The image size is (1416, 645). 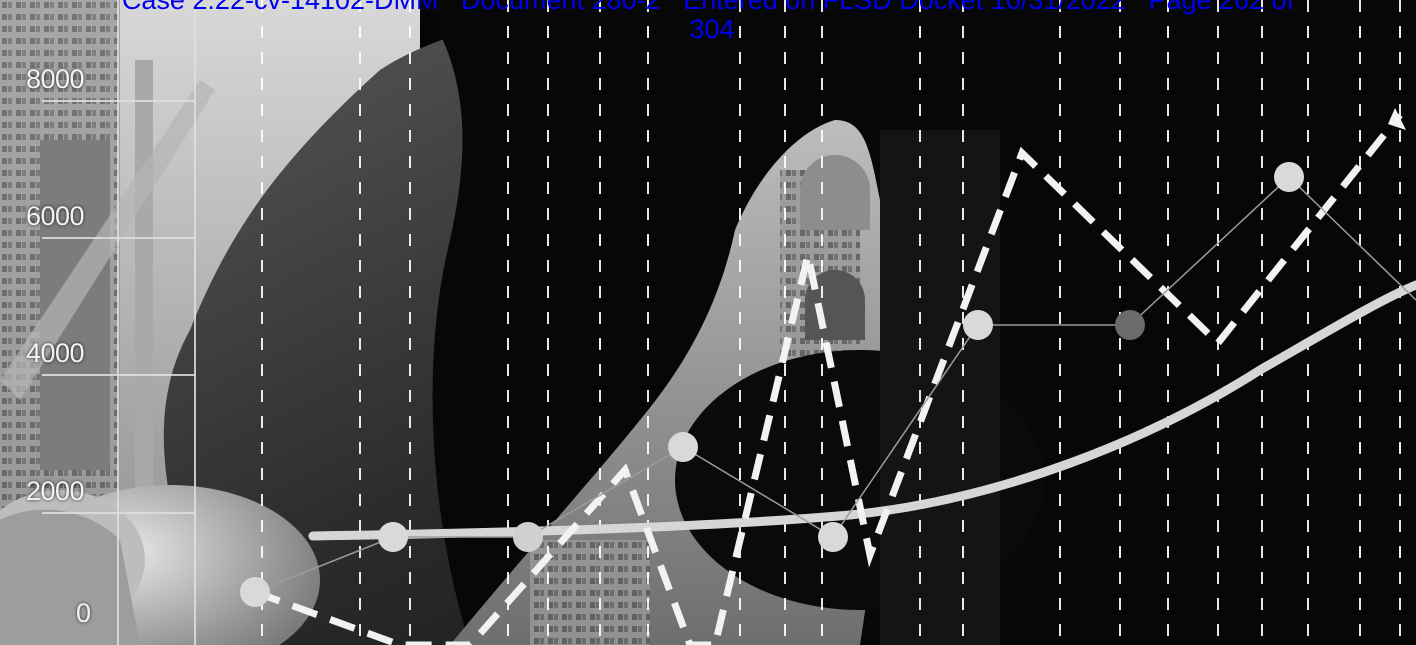 I want to click on y-tick-label-4000: 4000, so click(x=55, y=353).